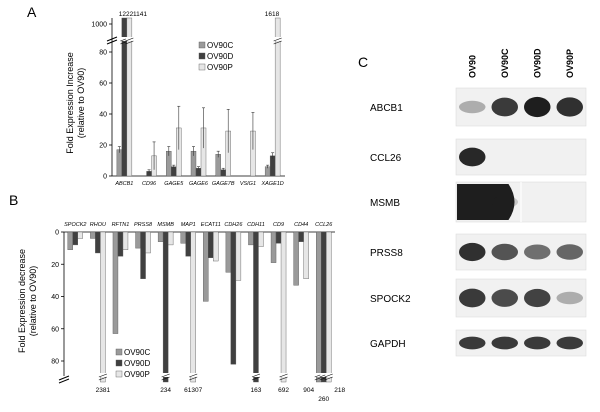 The width and height of the screenshot is (600, 412). What do you see at coordinates (123, 184) in the screenshot?
I see `panel-a-category-label: ABCB1` at bounding box center [123, 184].